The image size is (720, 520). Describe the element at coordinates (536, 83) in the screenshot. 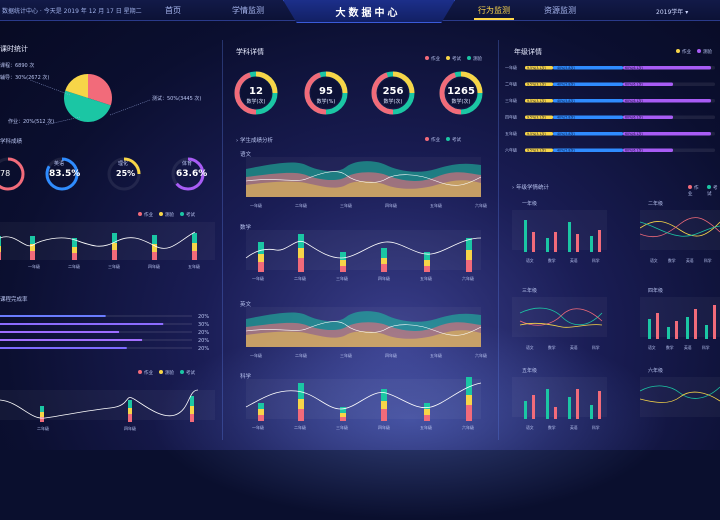

I see `row-value: 9.5%(3.1次)` at that location.